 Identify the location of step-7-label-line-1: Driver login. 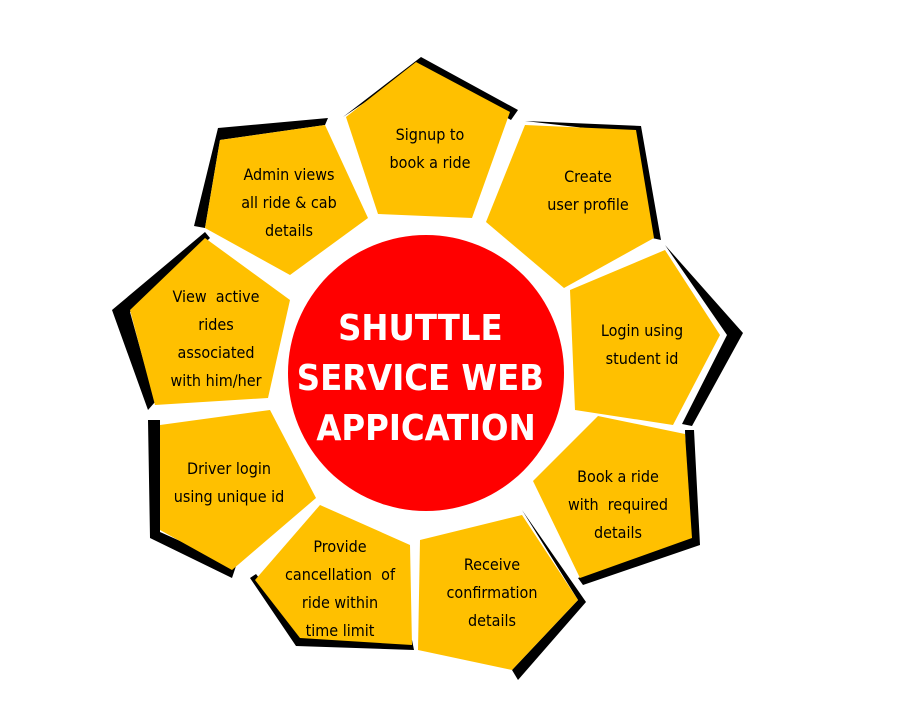
(229, 468).